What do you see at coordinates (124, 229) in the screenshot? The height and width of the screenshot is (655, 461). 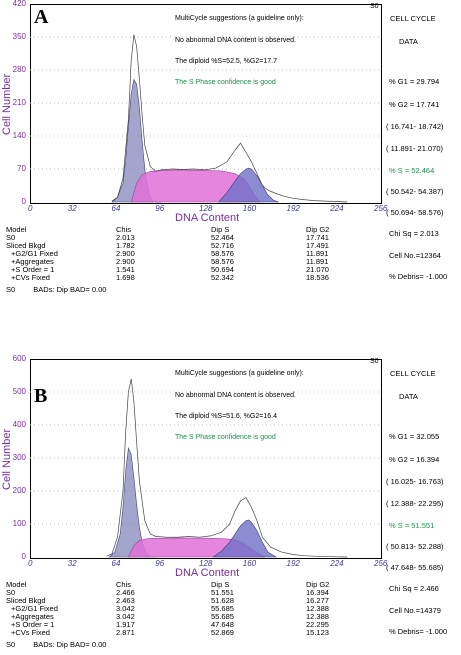 I see `table-header-cell: Chis` at bounding box center [124, 229].